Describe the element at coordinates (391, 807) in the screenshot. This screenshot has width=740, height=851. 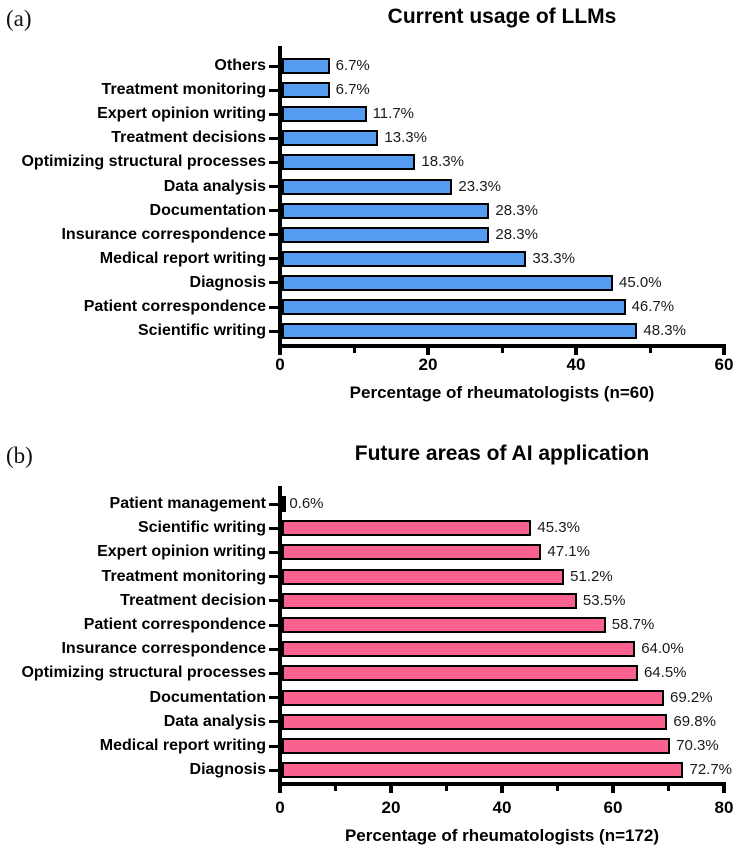
I see `x-axis-tick-label: 20` at that location.